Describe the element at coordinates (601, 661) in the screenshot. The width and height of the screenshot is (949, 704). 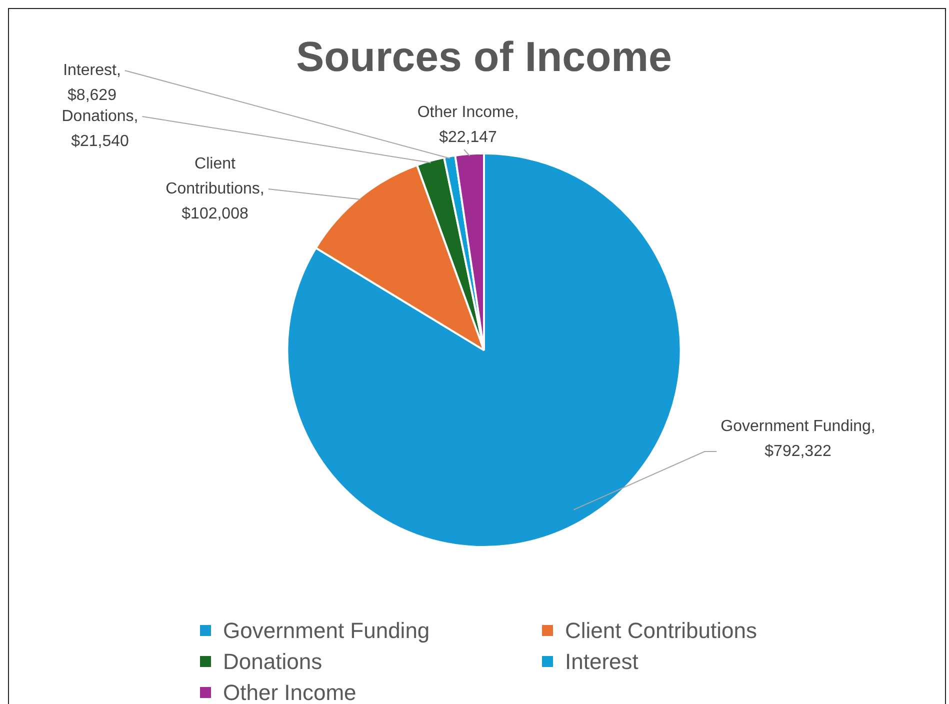
I see `legend-label: Interest` at that location.